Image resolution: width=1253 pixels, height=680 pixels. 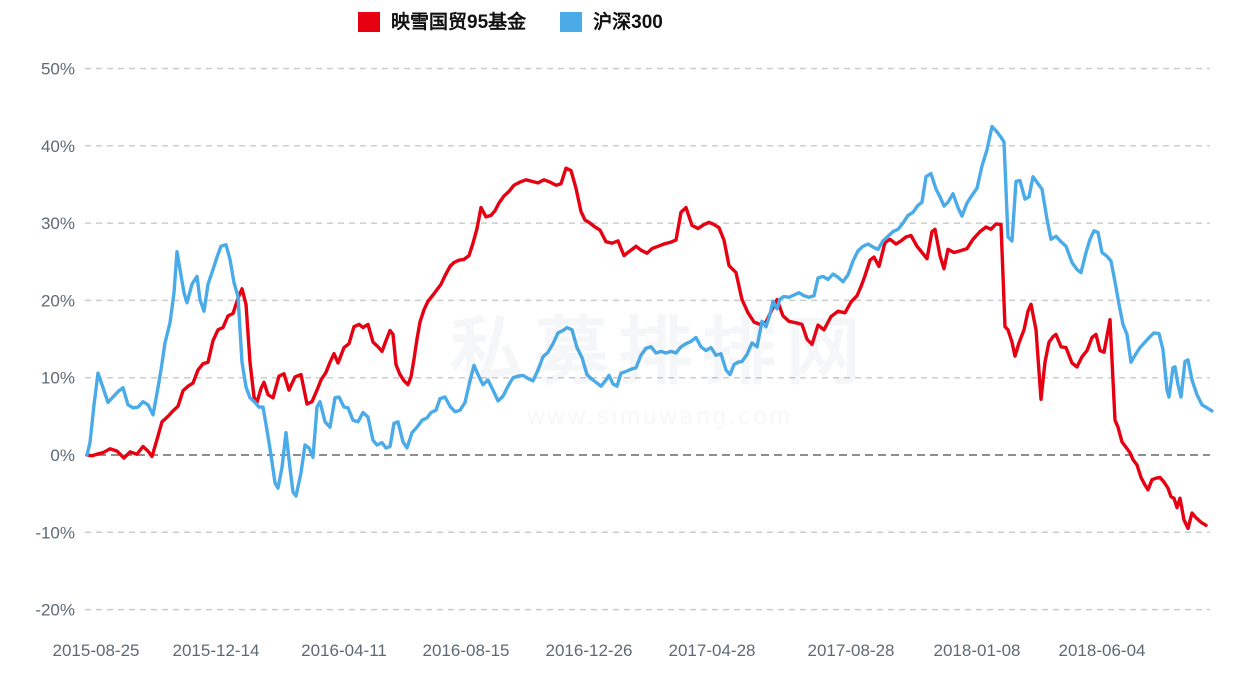 I want to click on y-axis-tick-label: 50%, so click(x=58, y=69).